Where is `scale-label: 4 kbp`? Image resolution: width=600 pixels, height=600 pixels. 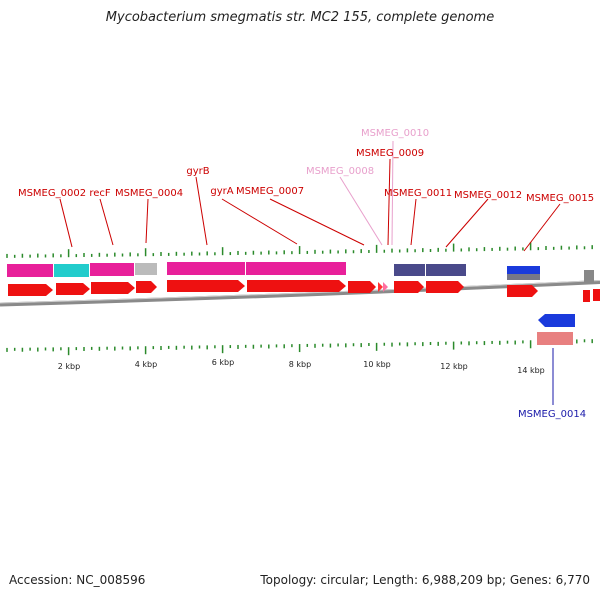
scale-label: 4 kbp is located at coordinates (146, 364).